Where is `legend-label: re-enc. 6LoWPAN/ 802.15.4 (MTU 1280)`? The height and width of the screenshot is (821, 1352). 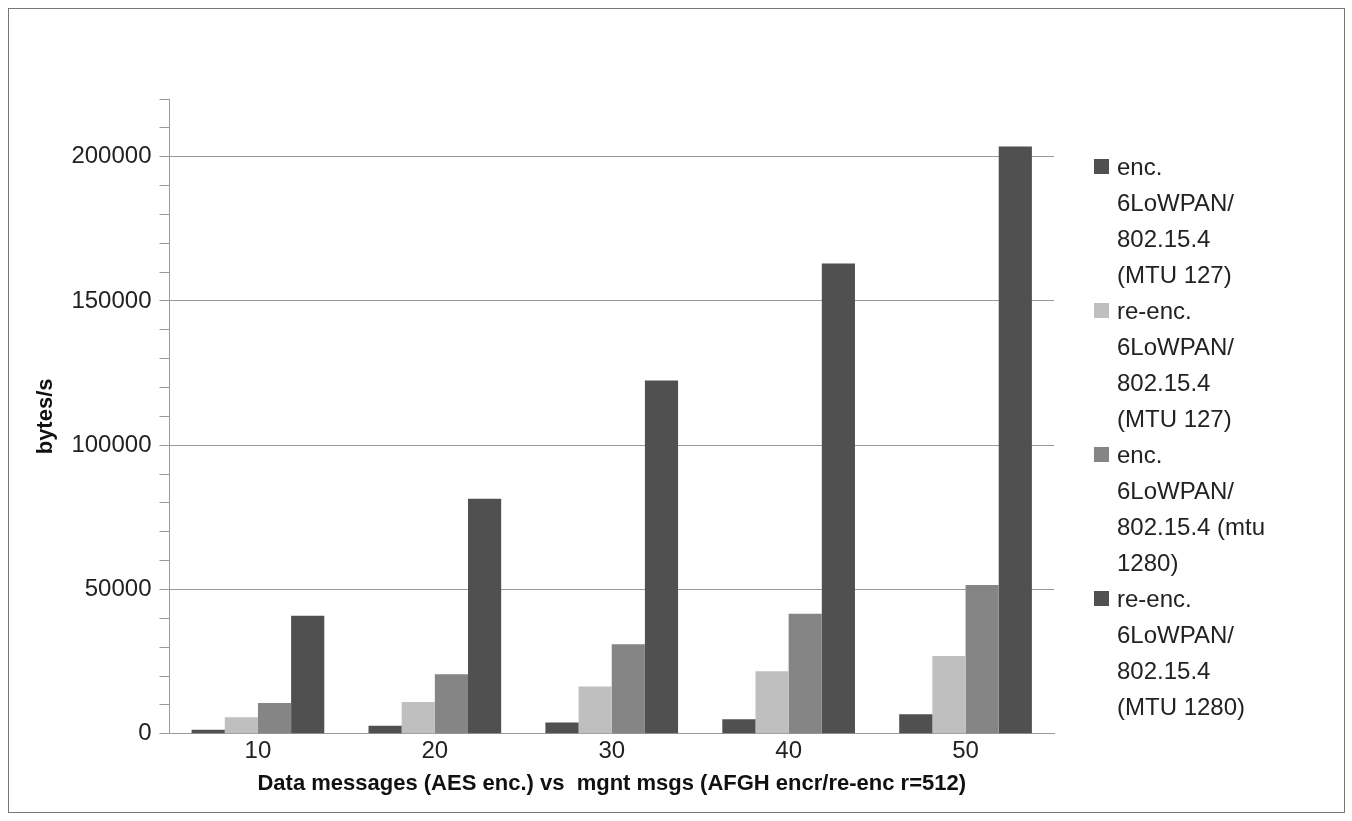
legend-label: re-enc. 6LoWPAN/ 802.15.4 (MTU 1280) is located at coordinates (1182, 653).